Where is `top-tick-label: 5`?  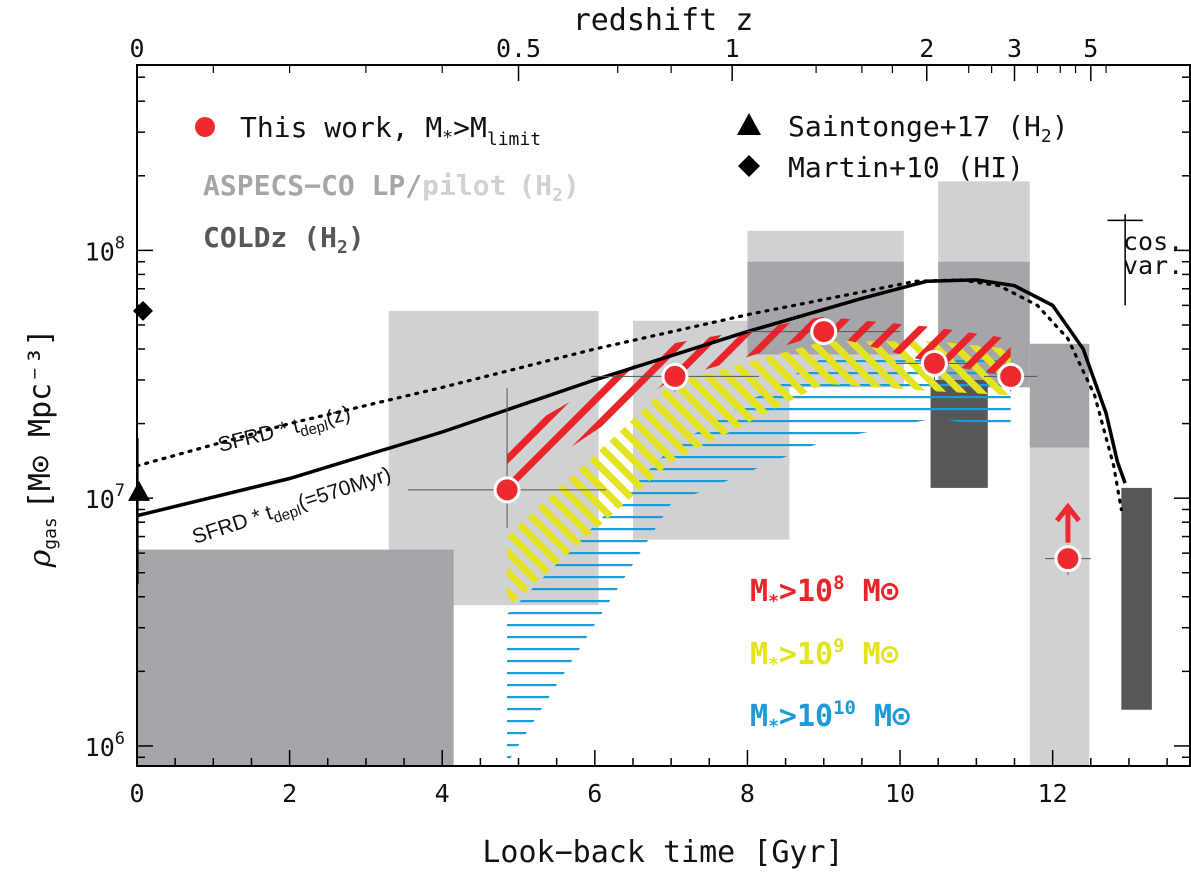 top-tick-label: 5 is located at coordinates (1090, 48).